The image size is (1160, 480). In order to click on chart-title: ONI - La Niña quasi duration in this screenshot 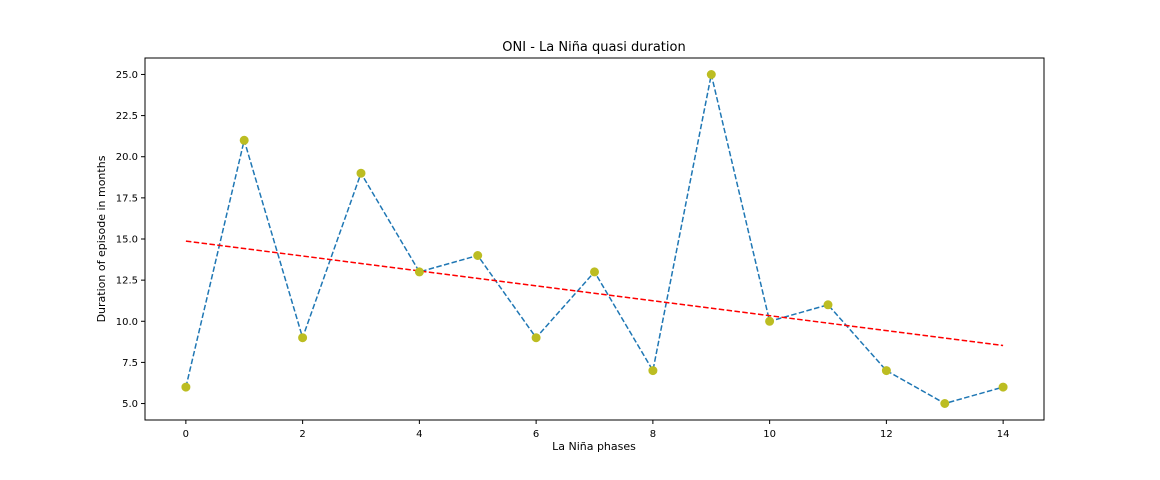, I will do `click(593, 47)`.